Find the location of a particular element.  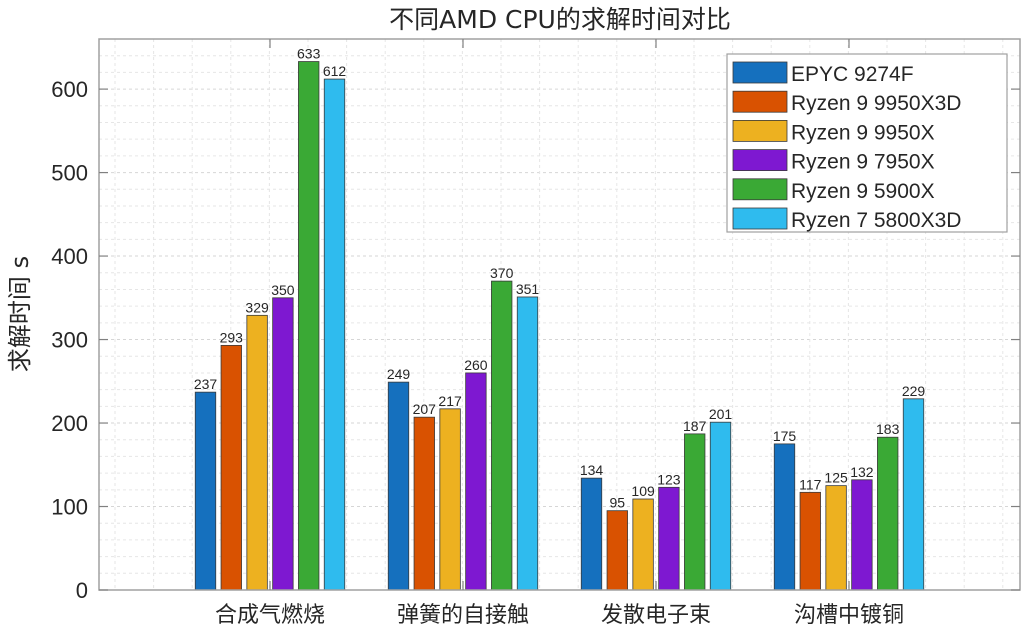

legend-item: Ryzen 9 9950X is located at coordinates (833, 132).